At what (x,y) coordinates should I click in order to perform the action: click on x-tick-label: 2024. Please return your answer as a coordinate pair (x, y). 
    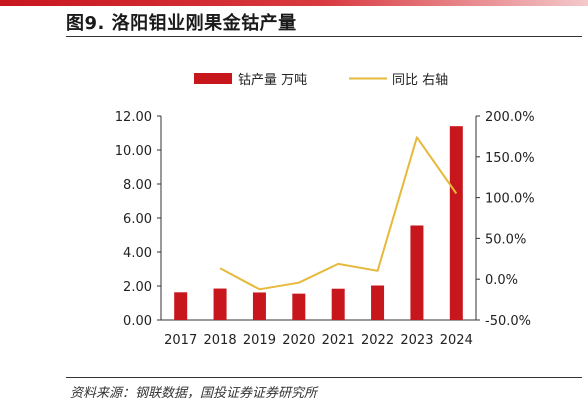
    Looking at the image, I should click on (456, 340).